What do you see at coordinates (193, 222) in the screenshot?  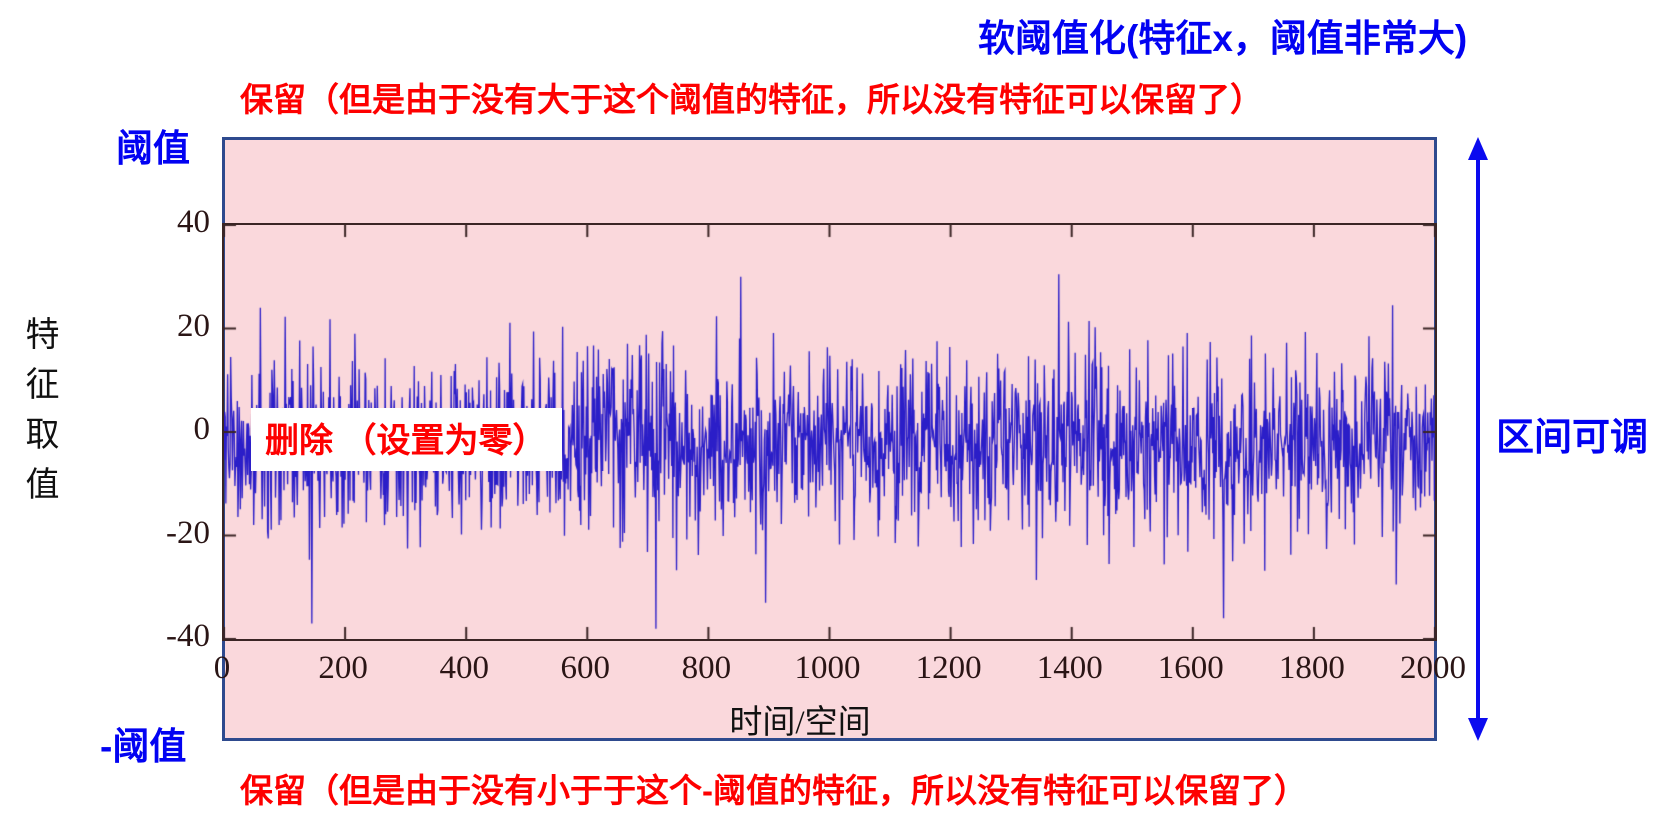 I see `y-tick-label: 40` at bounding box center [193, 222].